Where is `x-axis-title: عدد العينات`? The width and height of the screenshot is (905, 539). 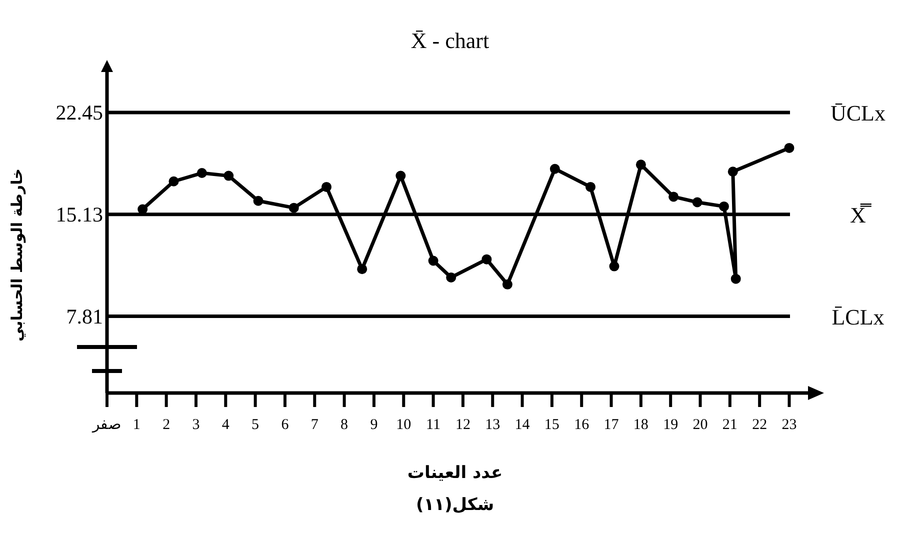
x-axis-title: عدد العينات is located at coordinates (455, 473).